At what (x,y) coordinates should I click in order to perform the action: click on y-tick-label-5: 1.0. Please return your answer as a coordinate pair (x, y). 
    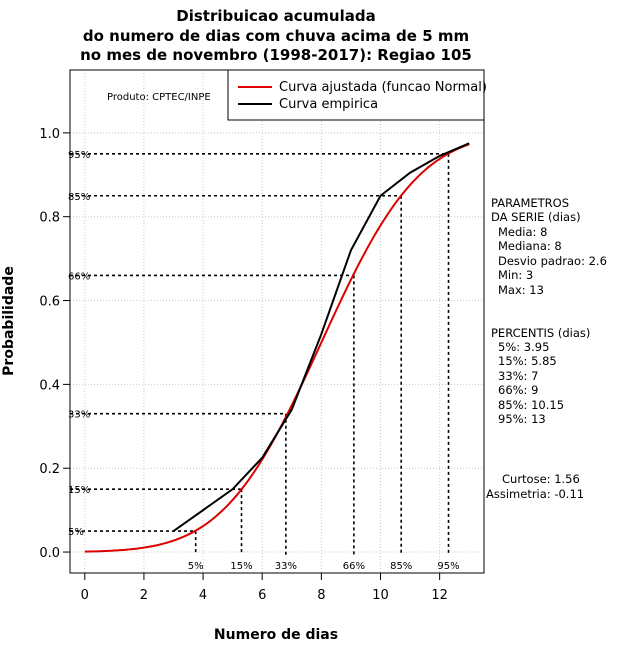
    Looking at the image, I should click on (49, 134).